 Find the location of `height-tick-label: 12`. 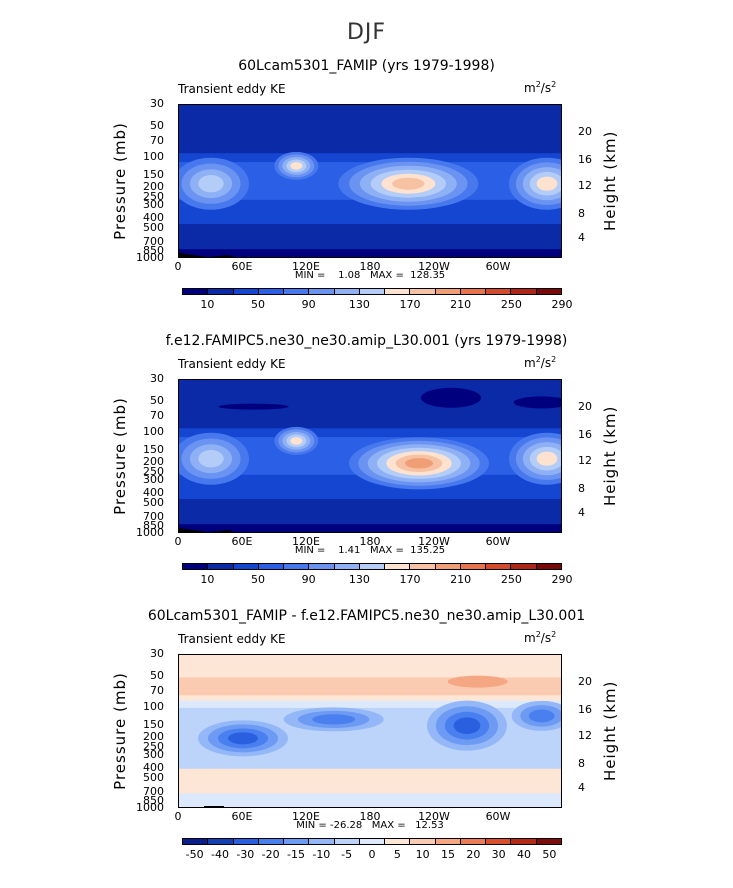

height-tick-label: 12 is located at coordinates (585, 736).